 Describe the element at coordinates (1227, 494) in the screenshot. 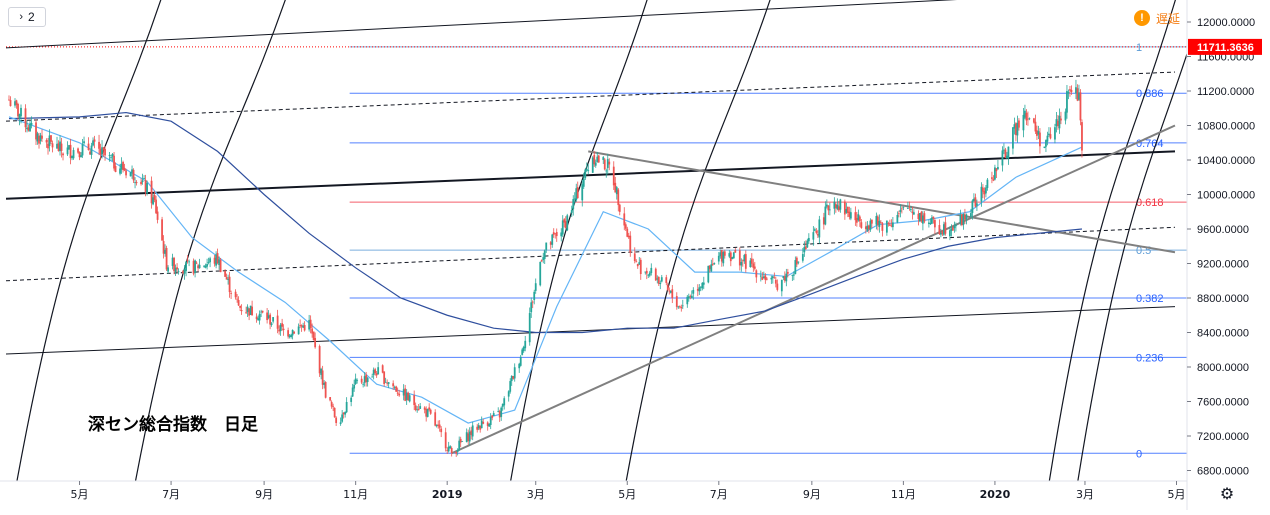

I see `gear-icon: ⚙` at that location.